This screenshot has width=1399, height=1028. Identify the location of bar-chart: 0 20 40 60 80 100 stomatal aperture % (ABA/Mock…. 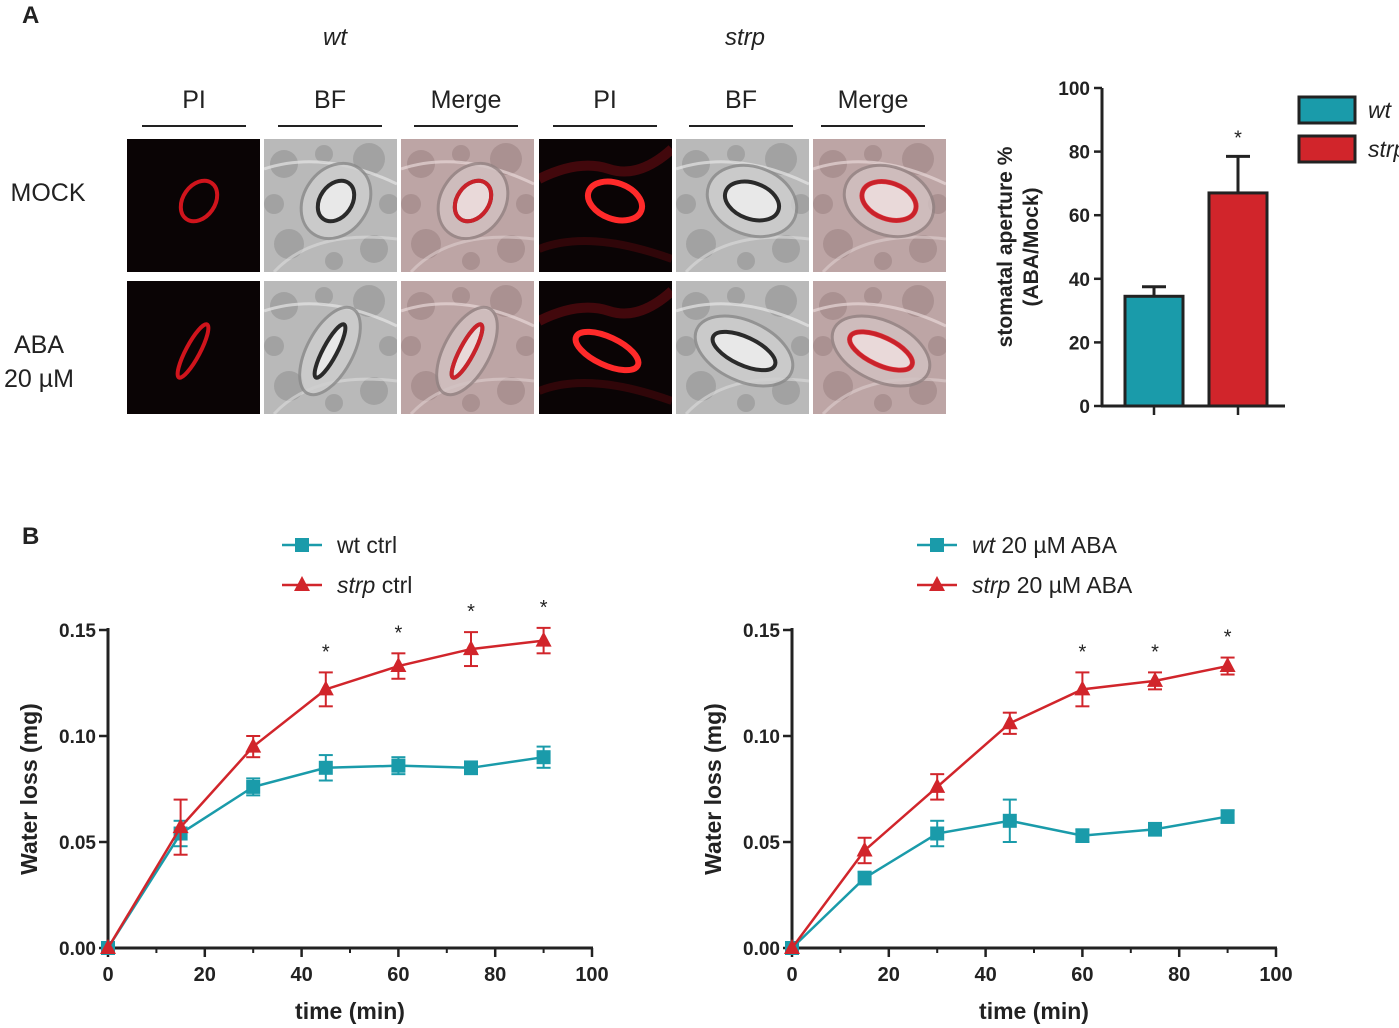
(1196, 248).